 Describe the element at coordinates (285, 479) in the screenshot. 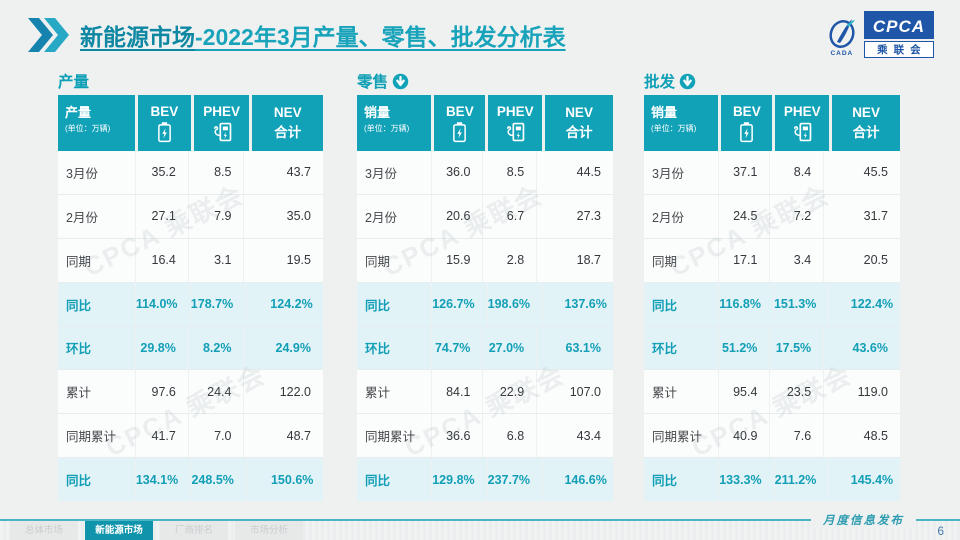

I see `cell-value: 150.6%` at that location.